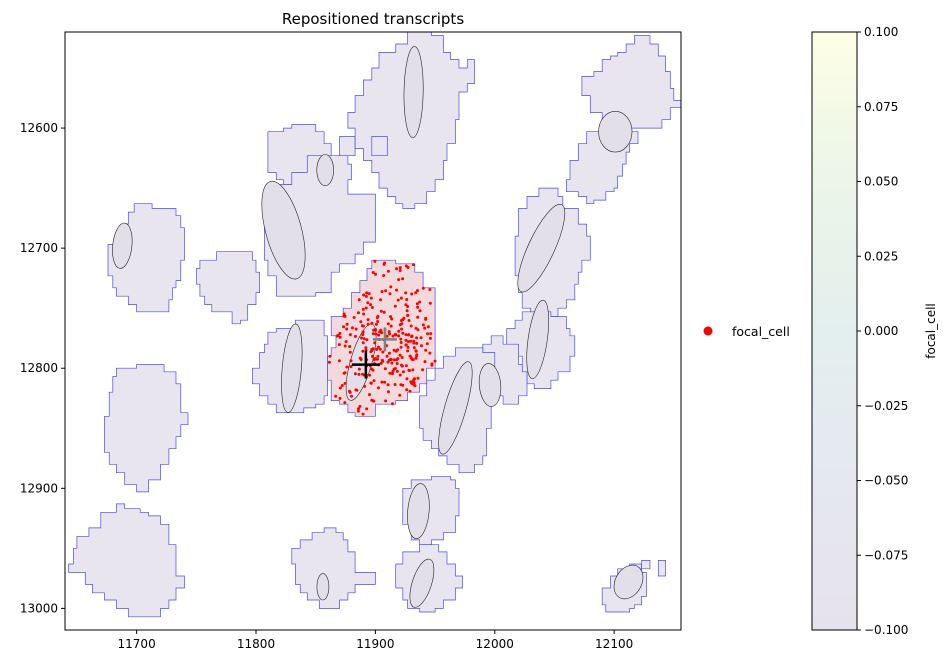  Describe the element at coordinates (881, 182) in the screenshot. I see `colorbar-tick-label: 0.050` at that location.